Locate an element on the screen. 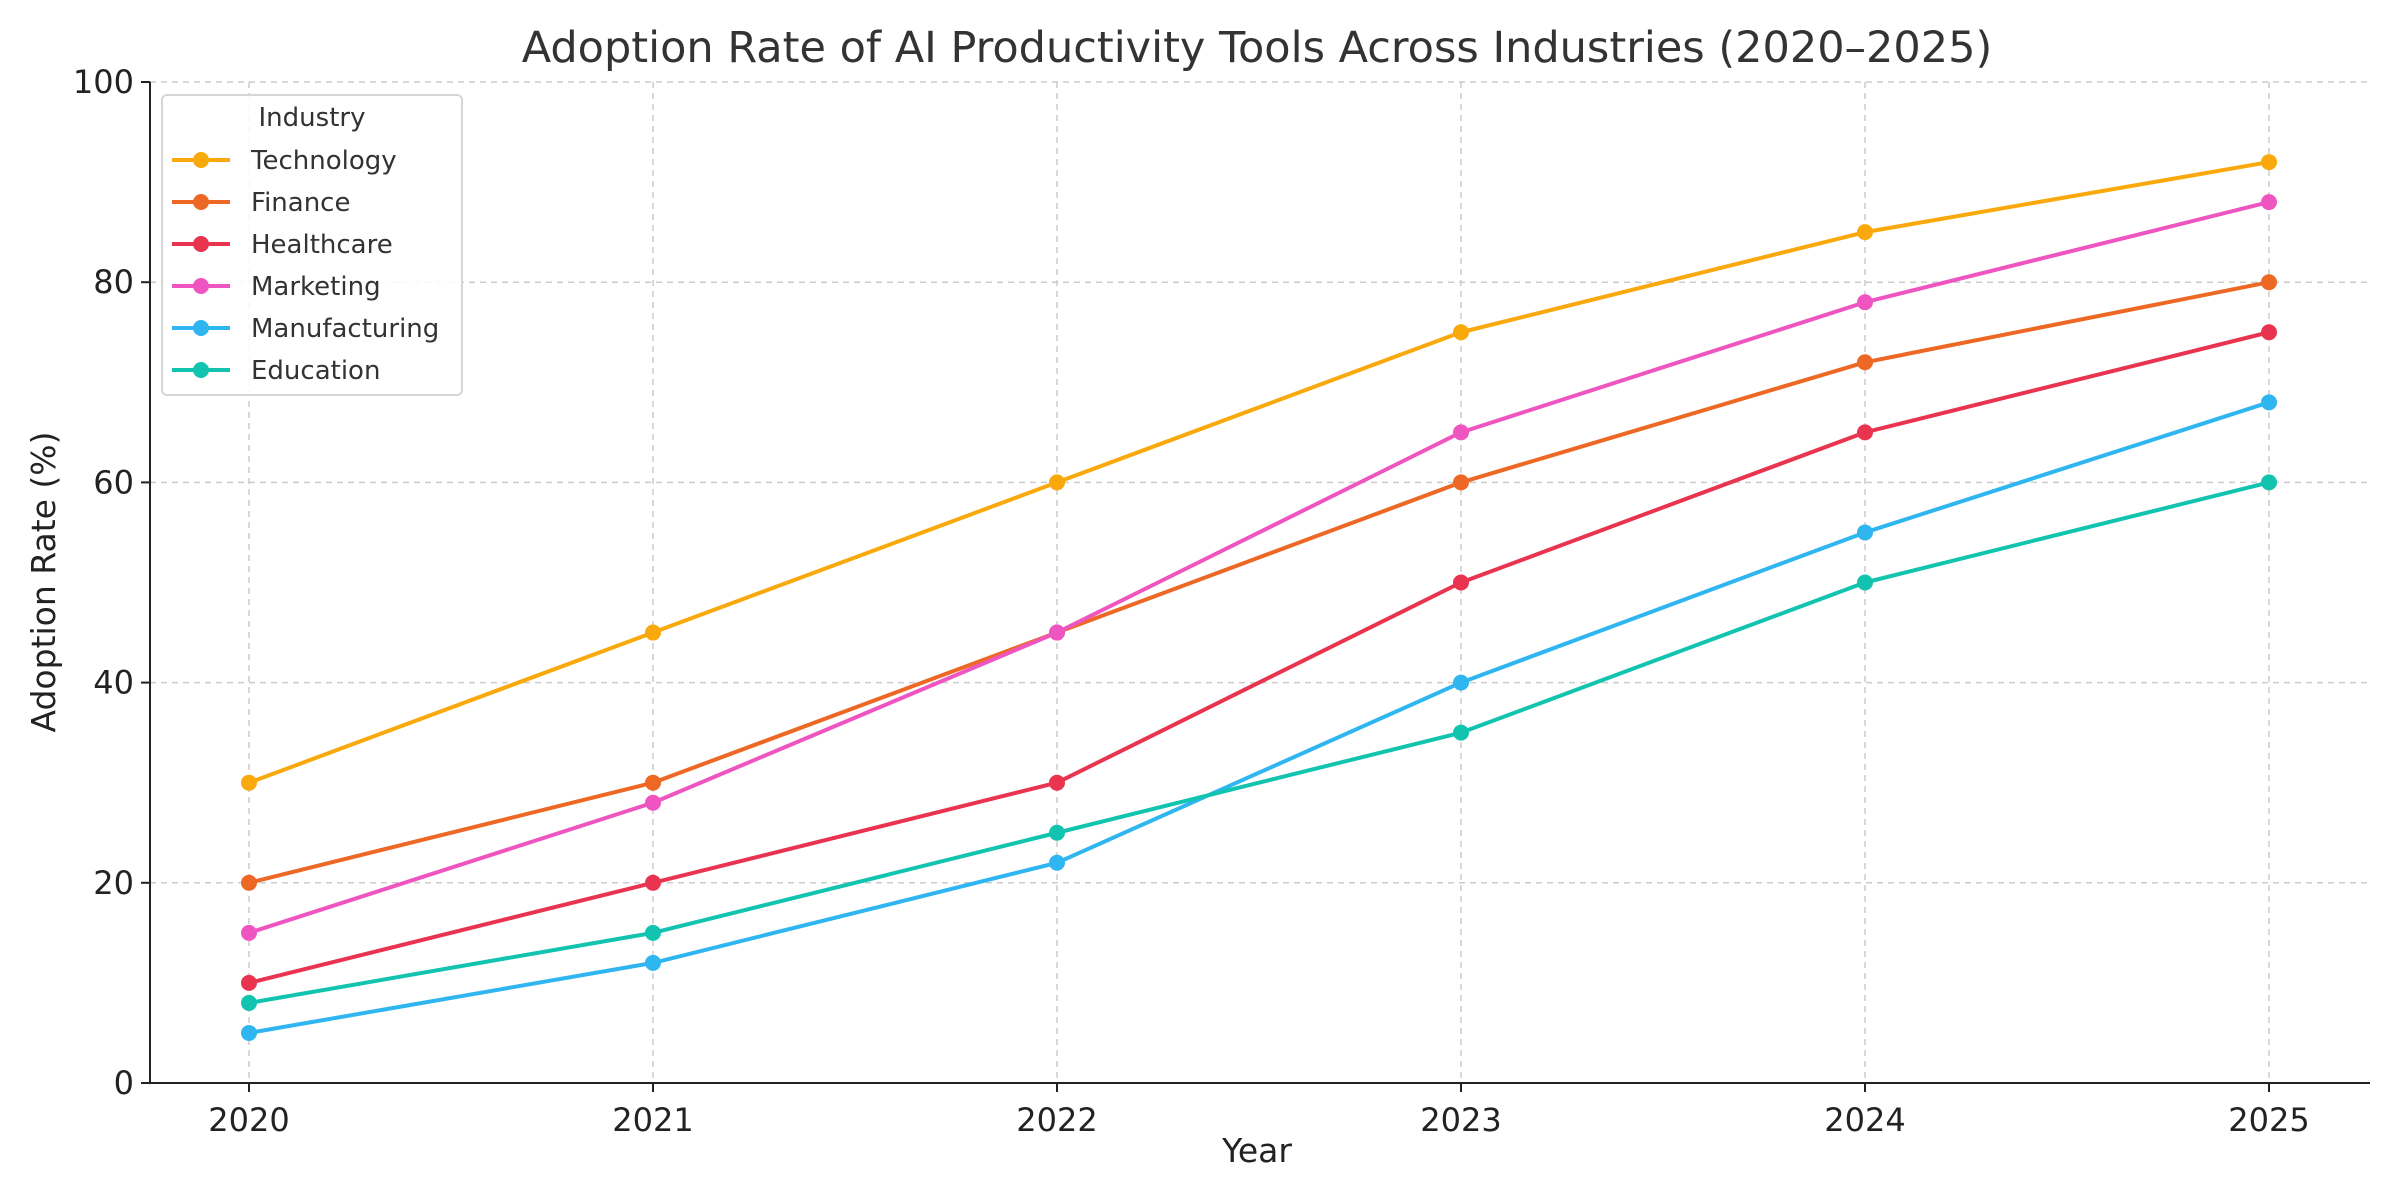  x-tick-label: 2021 is located at coordinates (652, 1120).